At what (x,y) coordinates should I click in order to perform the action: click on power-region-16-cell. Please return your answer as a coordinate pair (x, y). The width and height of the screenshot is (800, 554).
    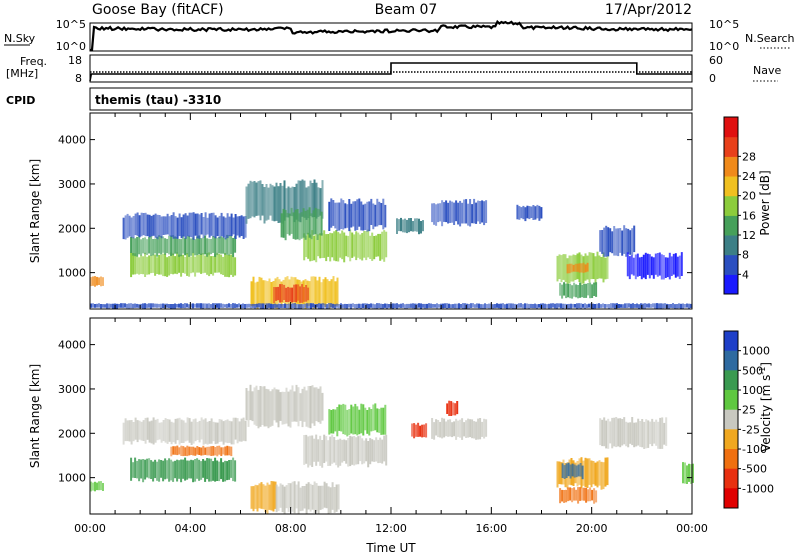
    Looking at the image, I should click on (632, 242).